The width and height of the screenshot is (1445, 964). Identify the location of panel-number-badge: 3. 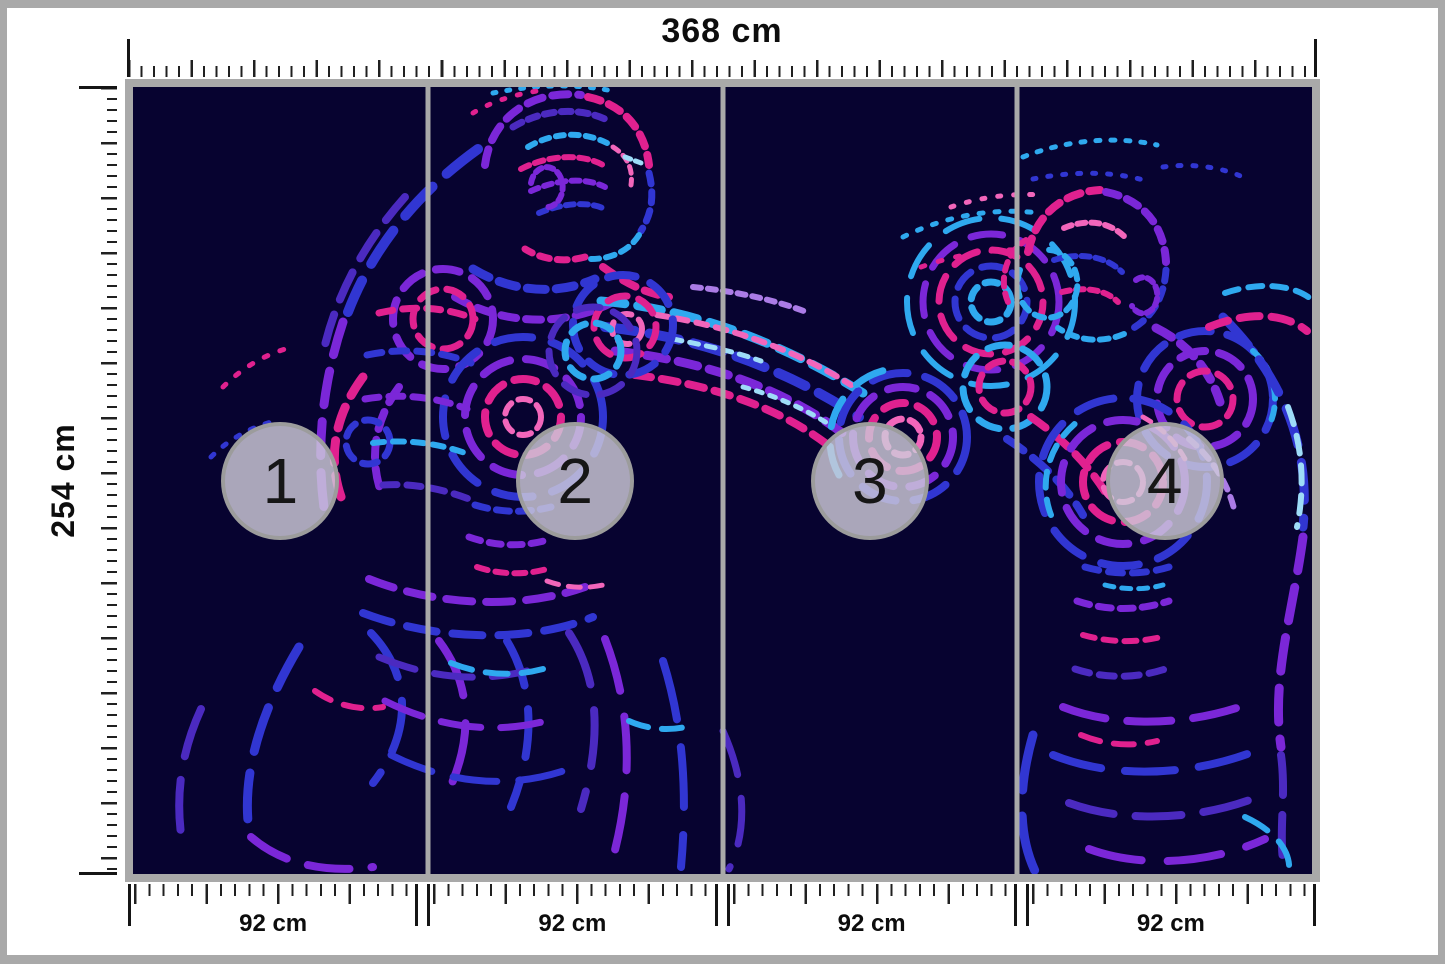
(869, 480).